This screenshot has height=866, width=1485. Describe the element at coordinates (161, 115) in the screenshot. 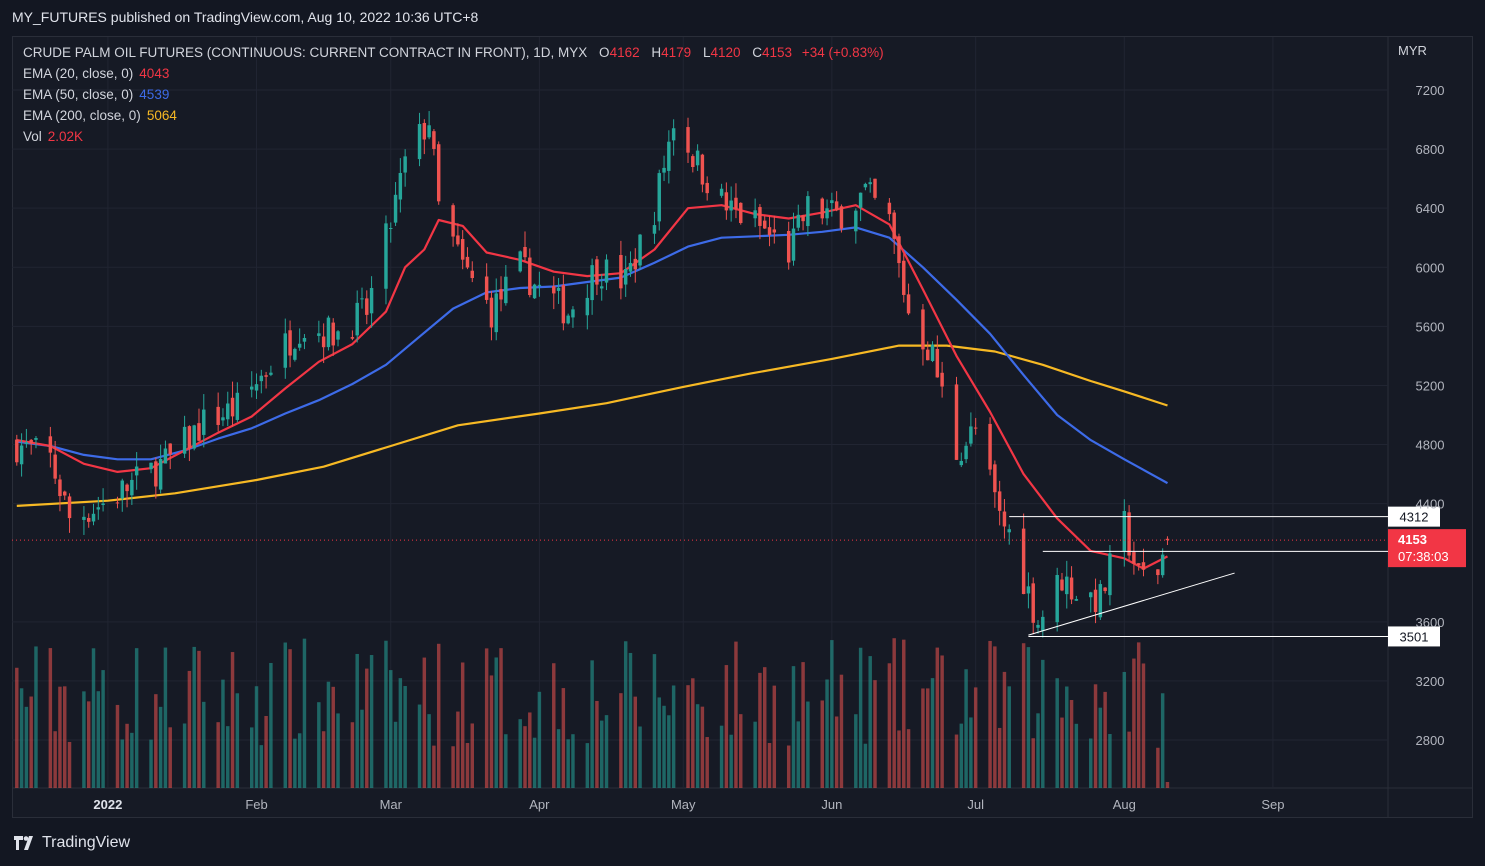

I see `ema200-value: 5064` at that location.